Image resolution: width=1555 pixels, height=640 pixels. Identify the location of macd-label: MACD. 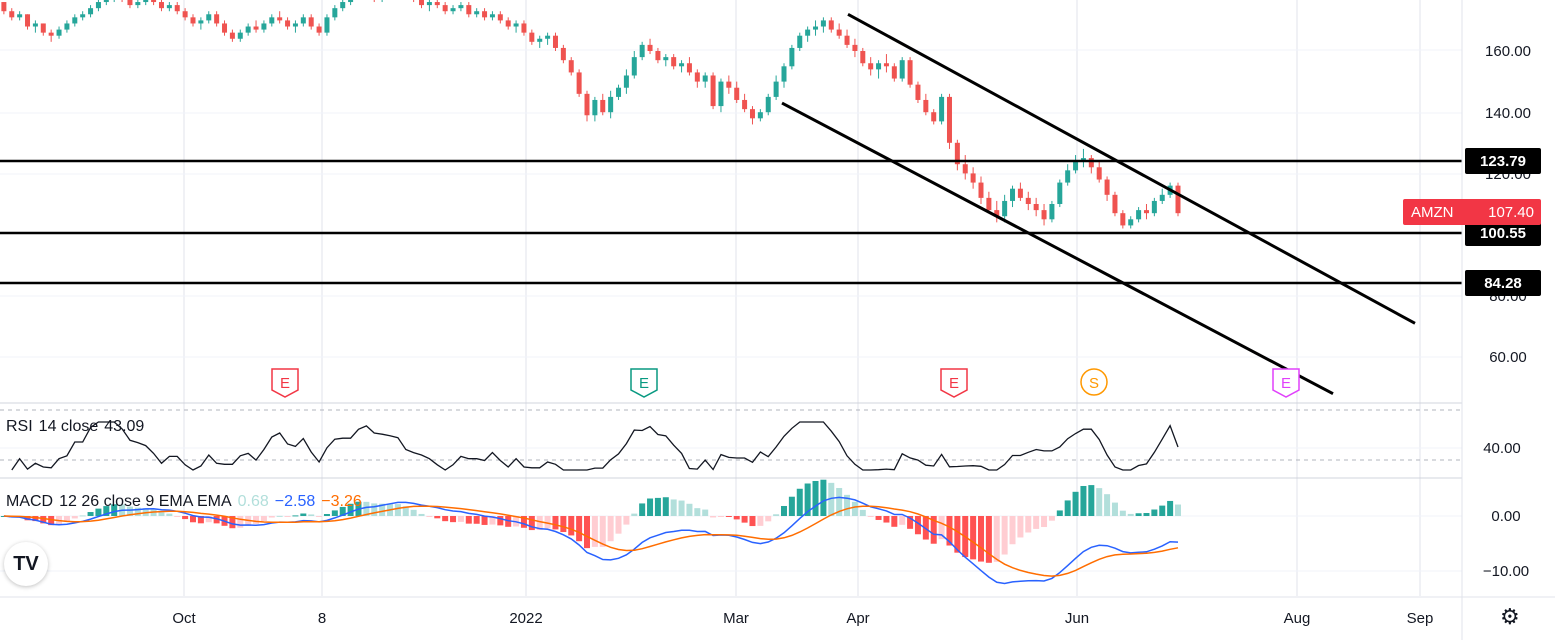
(30, 501).